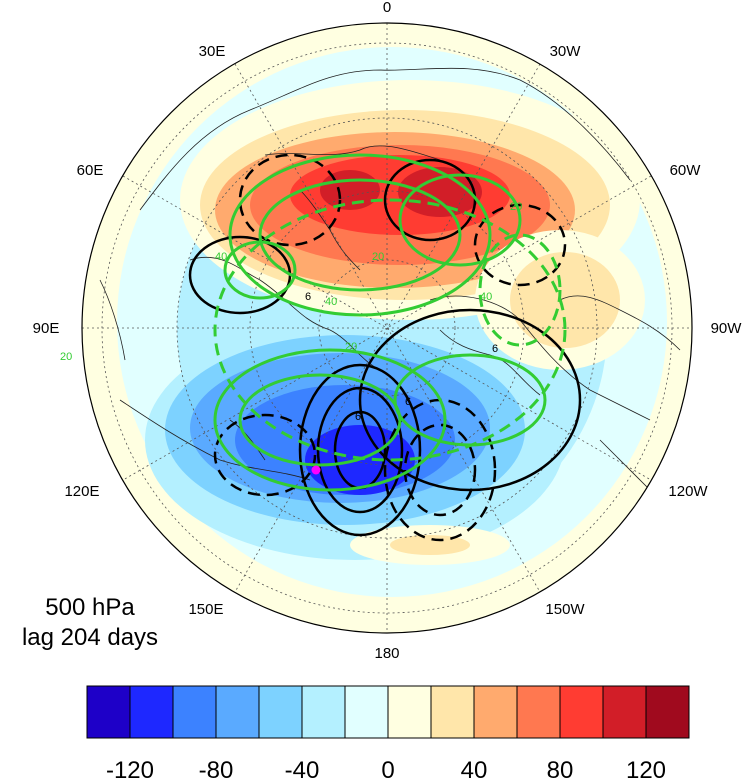 This screenshot has height=779, width=744. Describe the element at coordinates (727, 328) in the screenshot. I see `lon-label-90w: 90W` at that location.